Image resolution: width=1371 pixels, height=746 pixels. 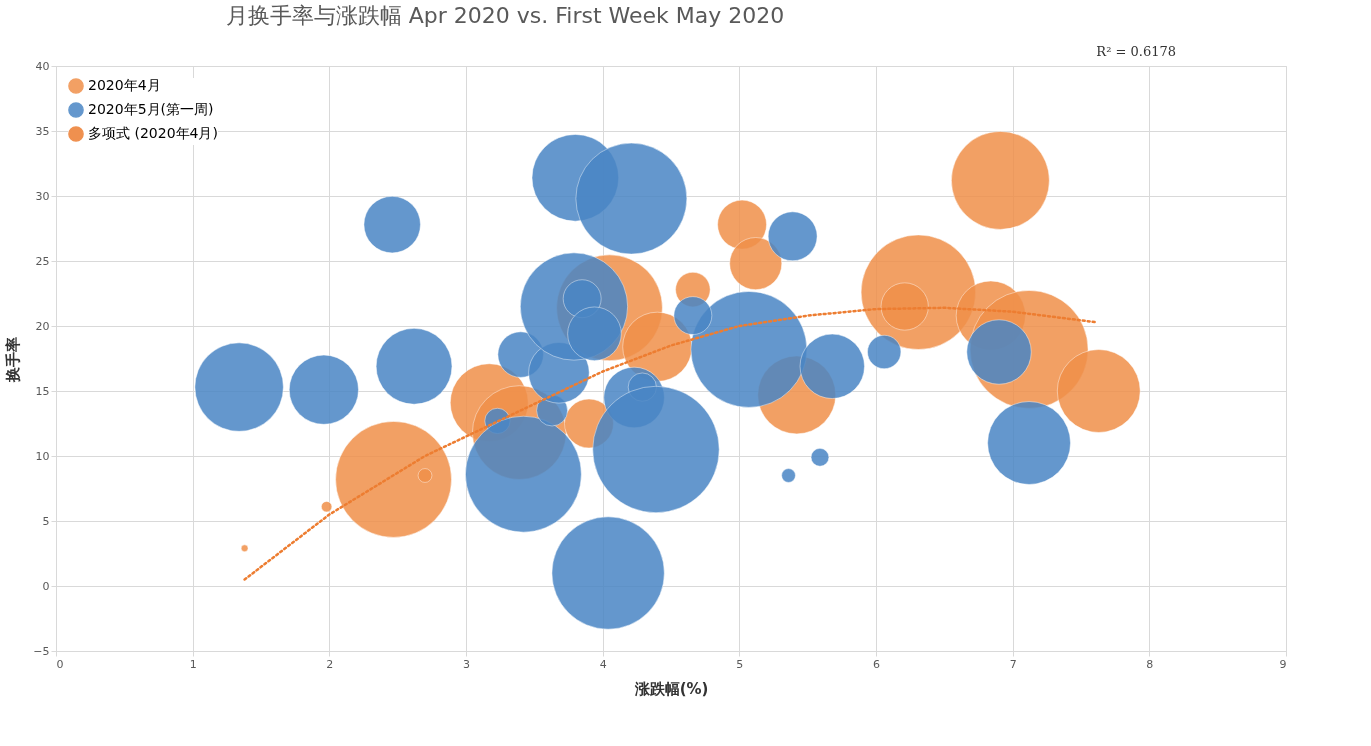 I want to click on y-tick-label: 0, so click(x=46, y=586).